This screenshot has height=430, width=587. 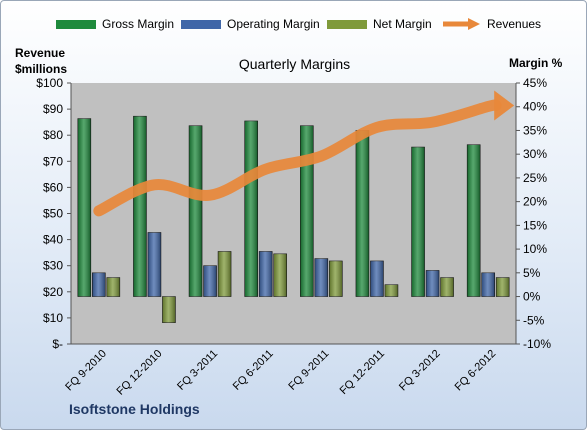 What do you see at coordinates (534, 320) in the screenshot?
I see `right-tick-label: -5%` at bounding box center [534, 320].